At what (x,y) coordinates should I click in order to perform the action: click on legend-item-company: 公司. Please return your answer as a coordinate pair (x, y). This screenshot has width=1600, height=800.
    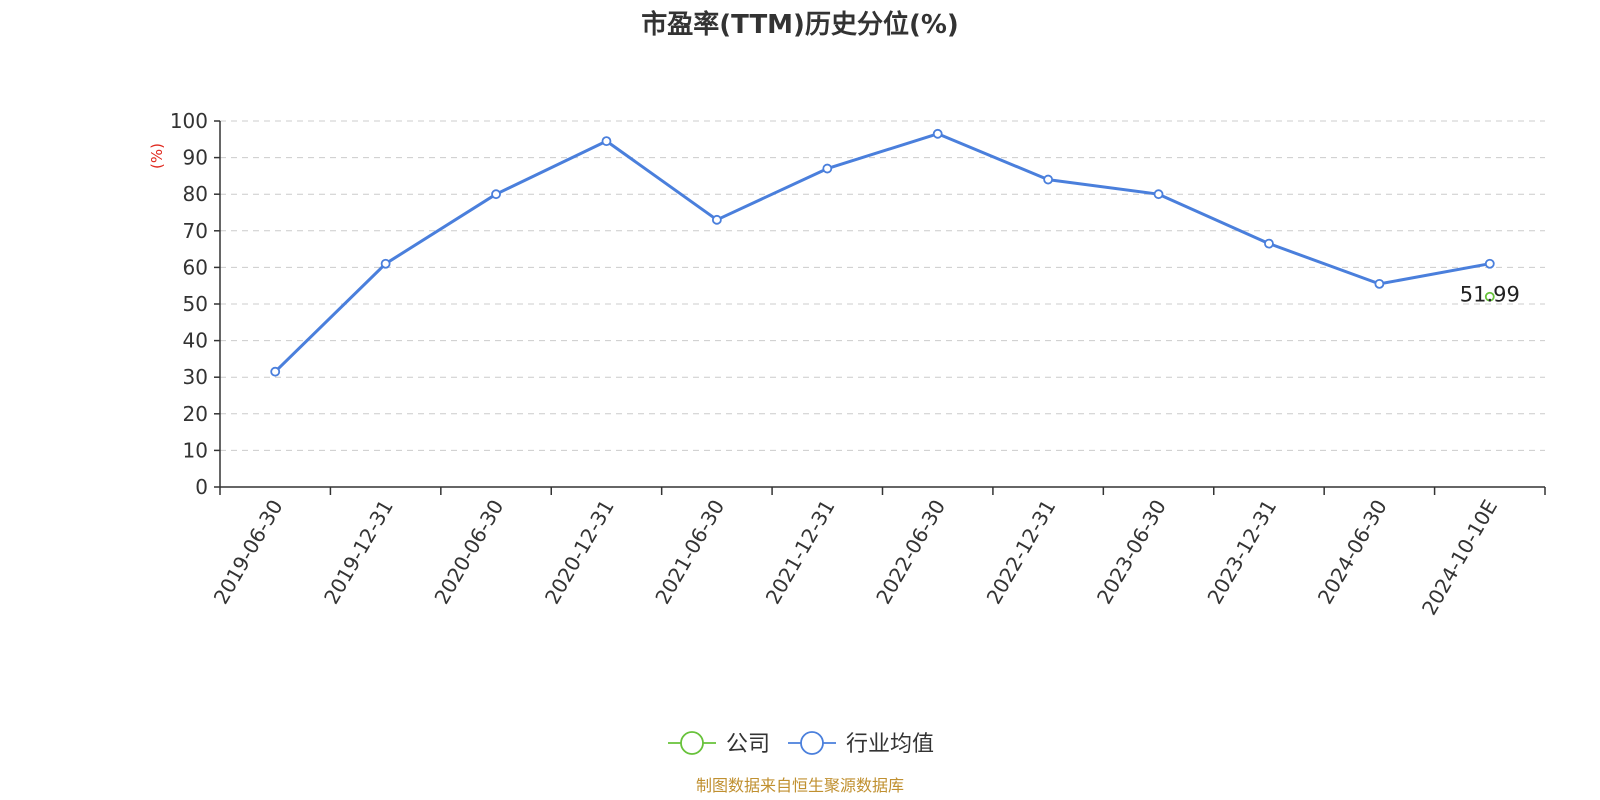
    Looking at the image, I should click on (719, 744).